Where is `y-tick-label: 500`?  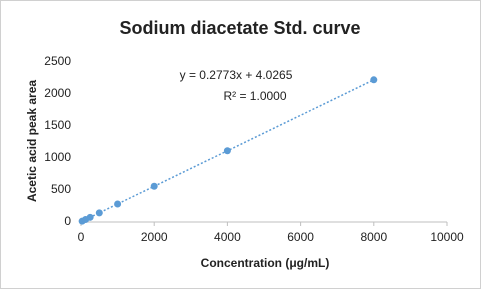 y-tick-label: 500 is located at coordinates (61, 189).